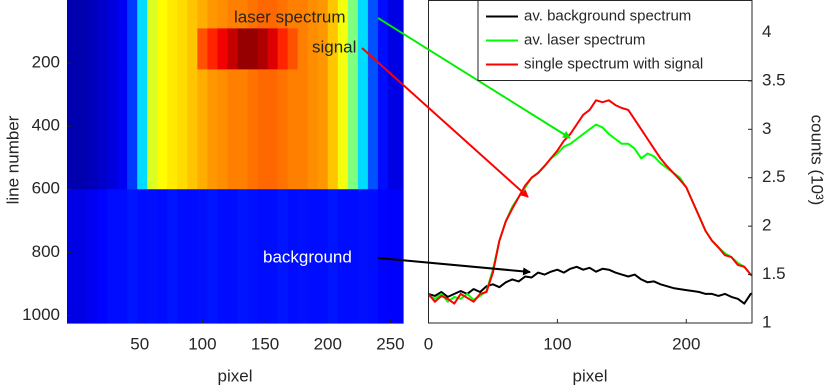 This screenshot has height=388, width=830. Describe the element at coordinates (46, 62) in the screenshot. I see `y-tick-label: 200` at that location.